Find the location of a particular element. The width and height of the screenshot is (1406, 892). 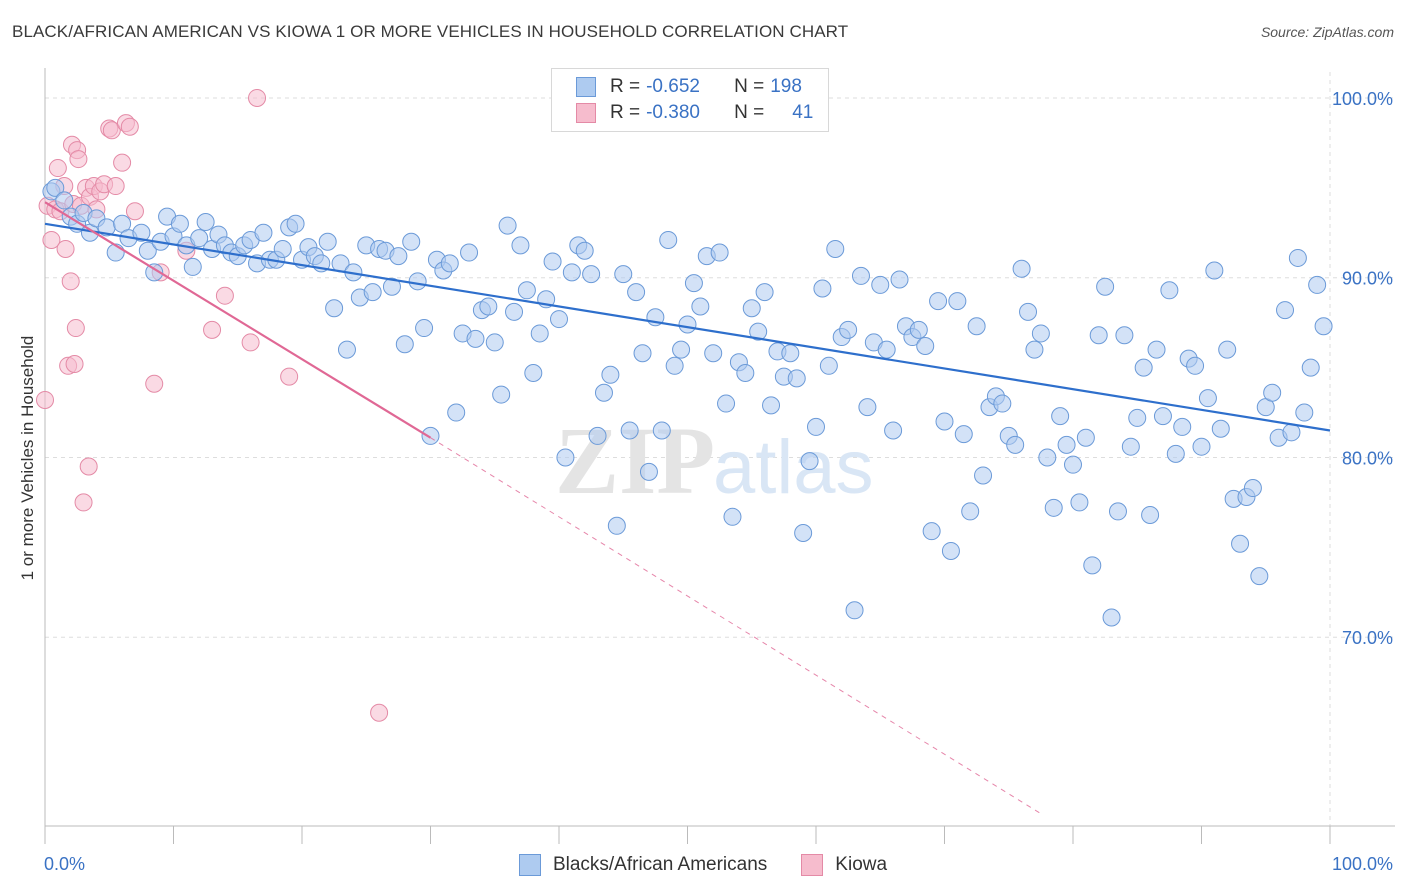

r-value: -0.380 is located at coordinates (673, 112).